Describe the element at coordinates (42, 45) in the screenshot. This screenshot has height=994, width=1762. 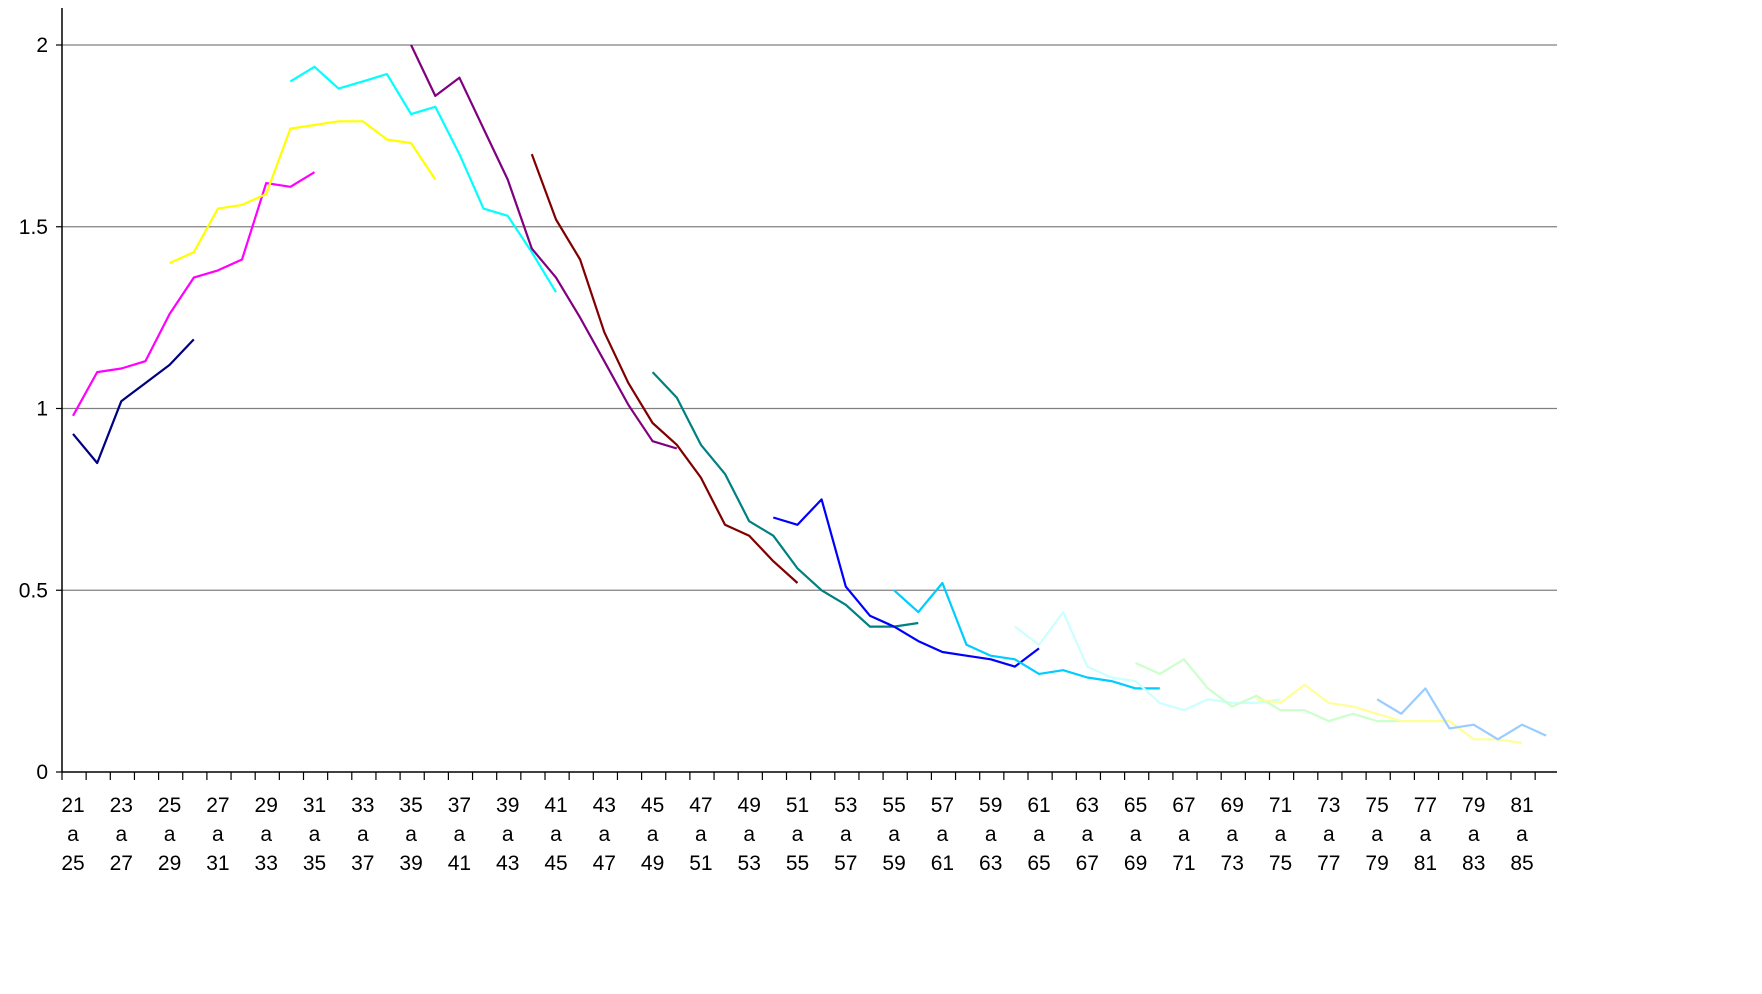
I see `y-tick-label: 2` at that location.